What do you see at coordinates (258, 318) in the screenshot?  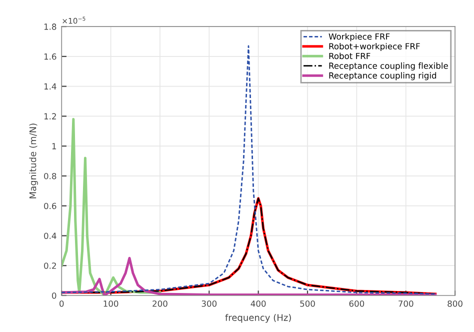 I see `x-axis-title: frequency (Hz)` at bounding box center [258, 318].